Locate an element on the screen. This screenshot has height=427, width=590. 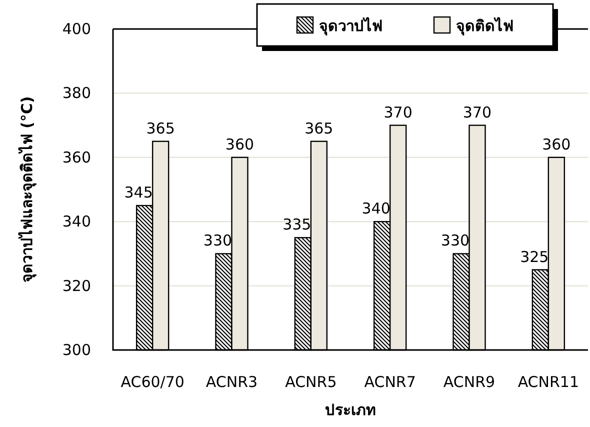
legend-label: จุดวาปไฟ is located at coordinates (351, 26).